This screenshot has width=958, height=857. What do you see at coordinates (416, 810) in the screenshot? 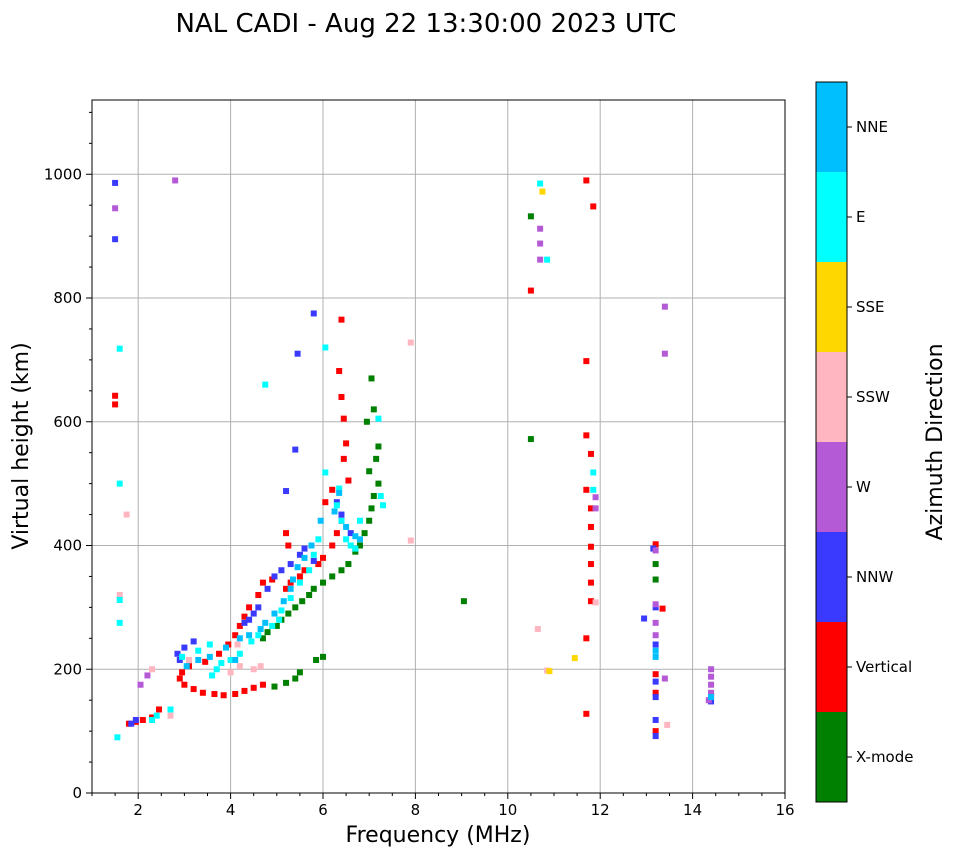
I see `x-tick-label: 8` at bounding box center [416, 810].